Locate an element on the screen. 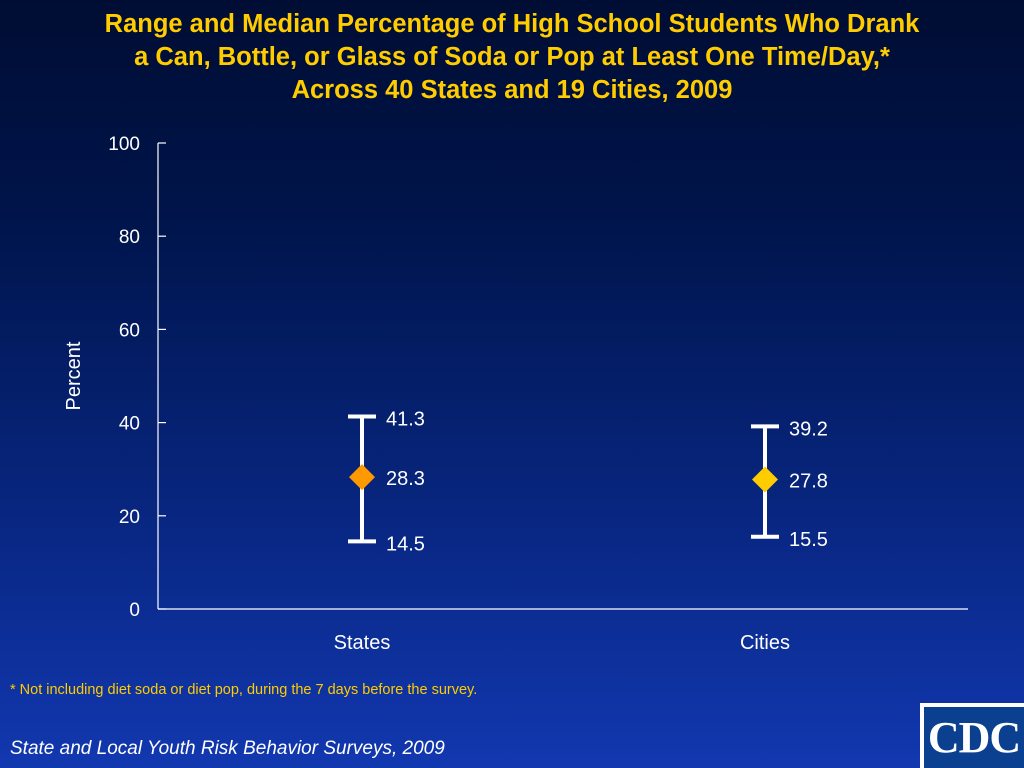  cities-median-label: 27.8 is located at coordinates (808, 481).